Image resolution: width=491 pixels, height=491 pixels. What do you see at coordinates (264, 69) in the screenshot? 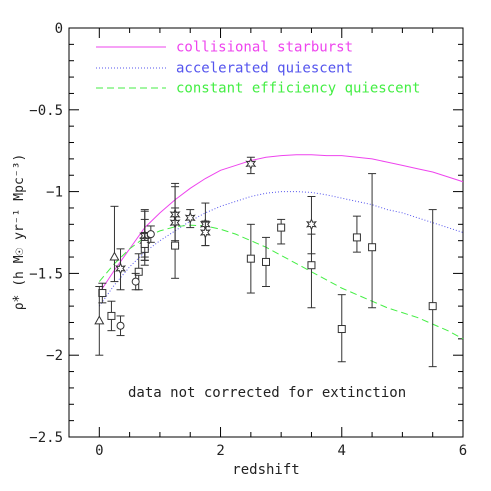
I see `legend-label-accelerated-quiescent: accelerated quiescent` at bounding box center [264, 69].